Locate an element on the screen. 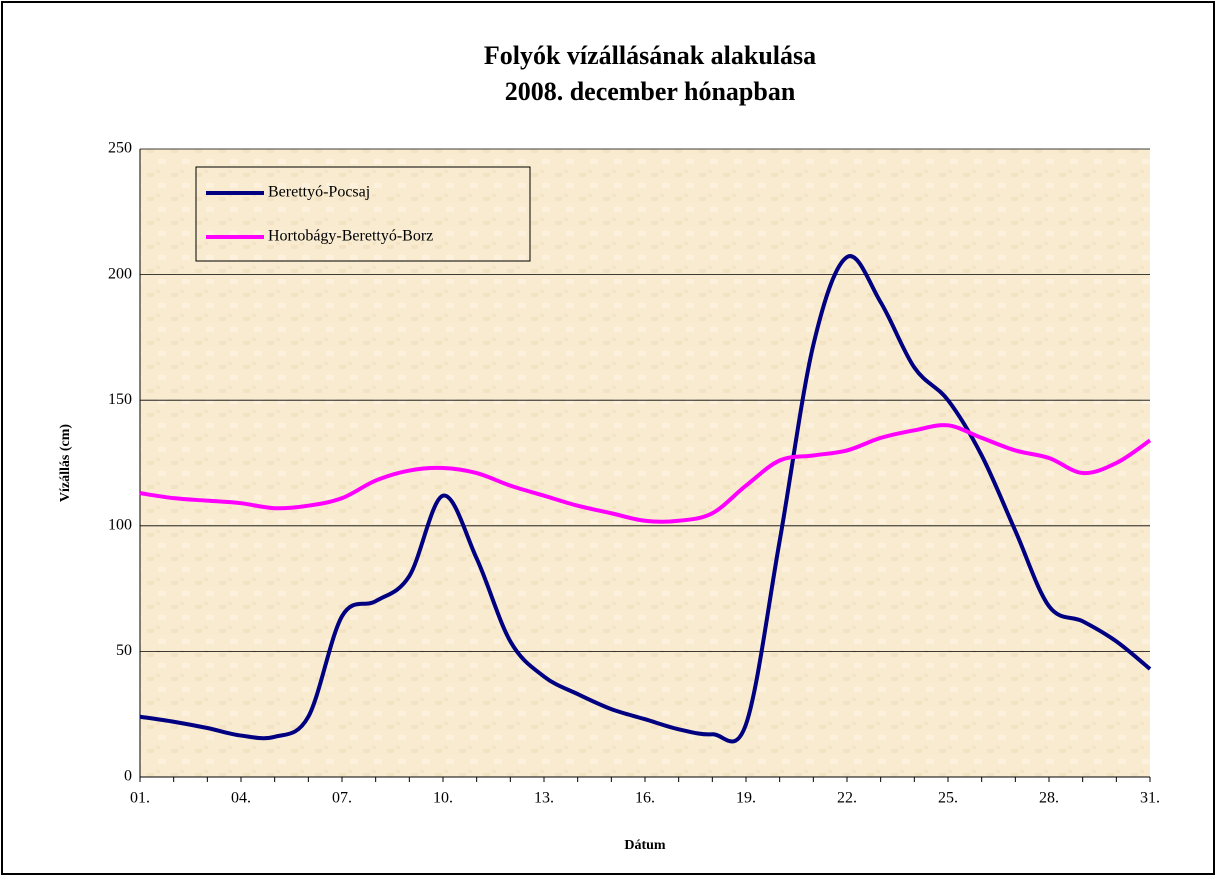 The height and width of the screenshot is (878, 1218). chart-title: Folyók vízállásának alakulása is located at coordinates (650, 55).